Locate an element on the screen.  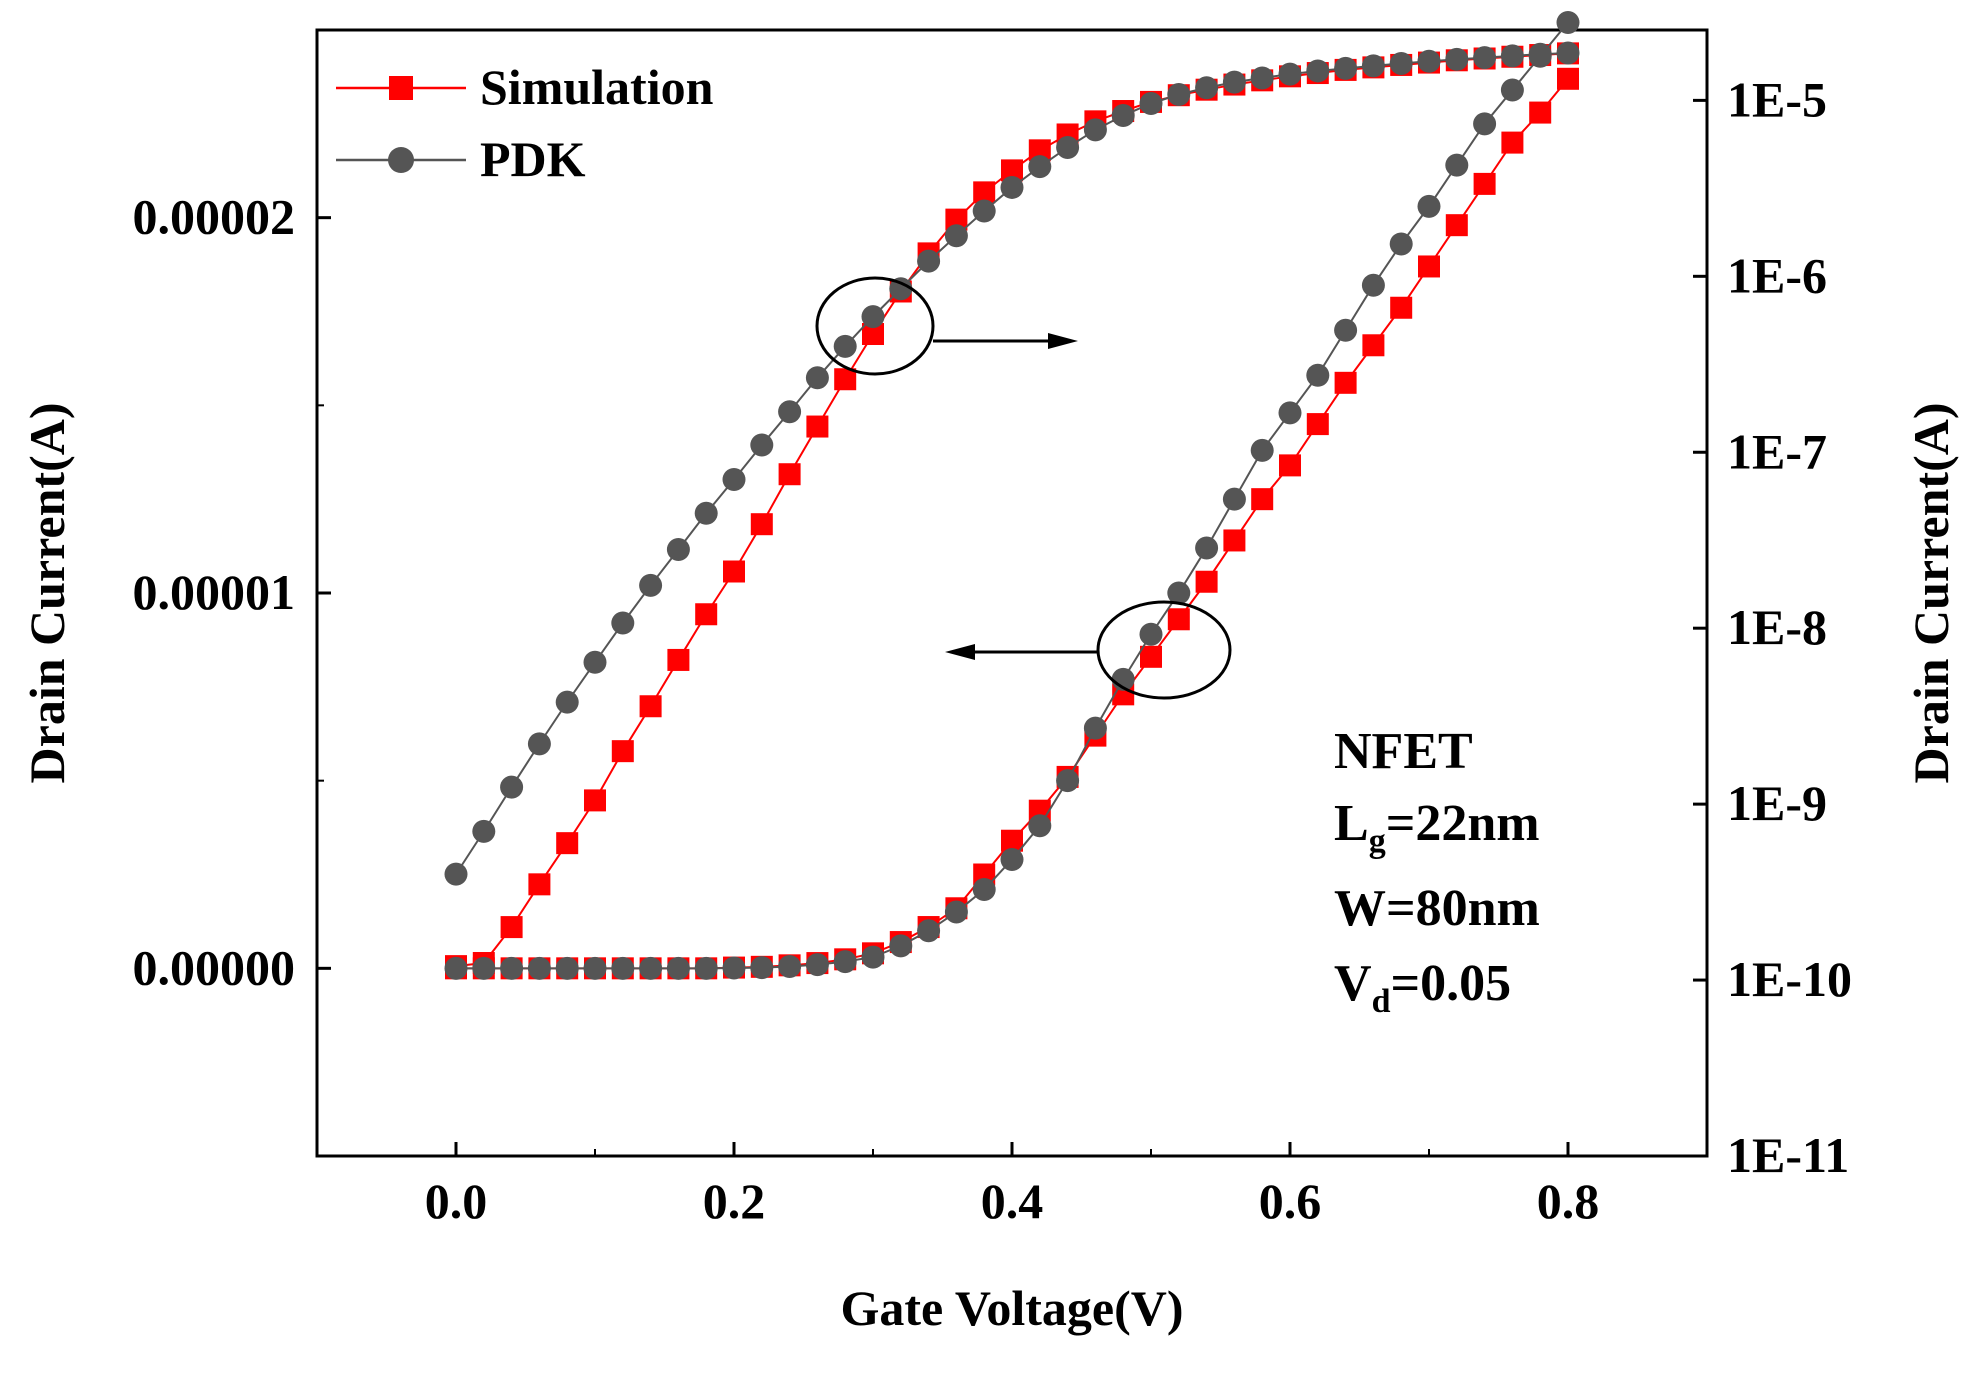
gate-length-text: Lg=22nm is located at coordinates (1437, 827).